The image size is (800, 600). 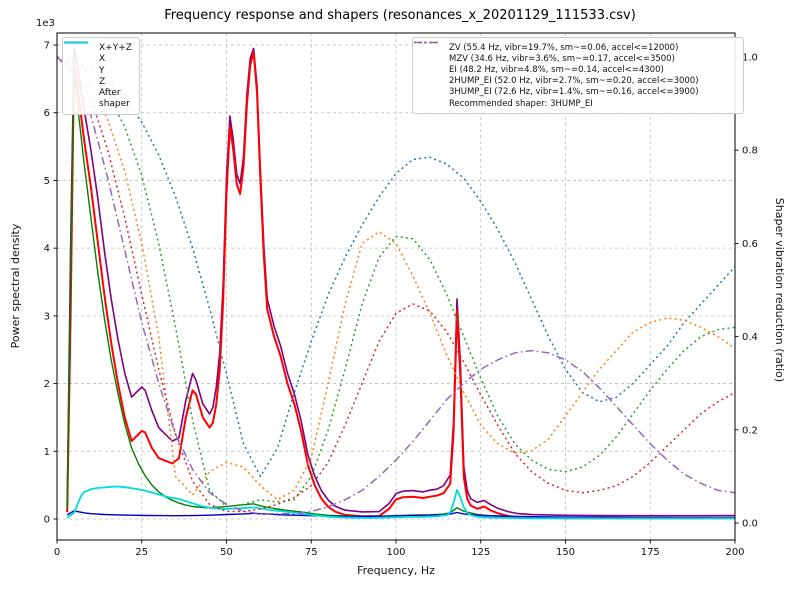 What do you see at coordinates (47, 384) in the screenshot?
I see `y-tick-label-left: 2` at bounding box center [47, 384].